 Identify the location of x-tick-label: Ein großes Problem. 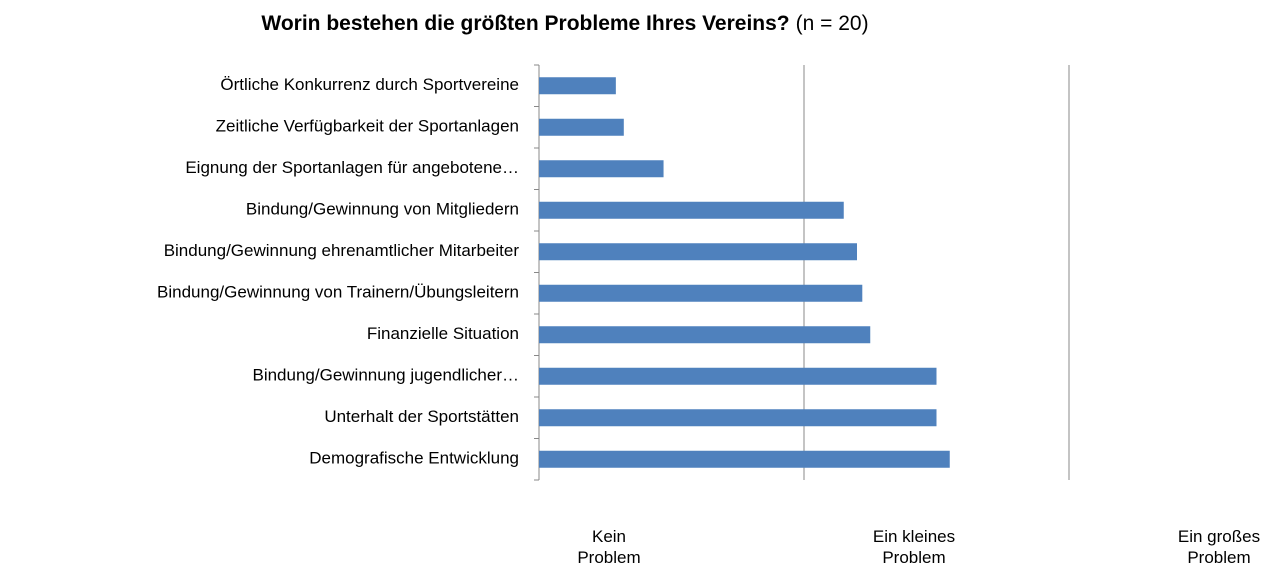
(1219, 547).